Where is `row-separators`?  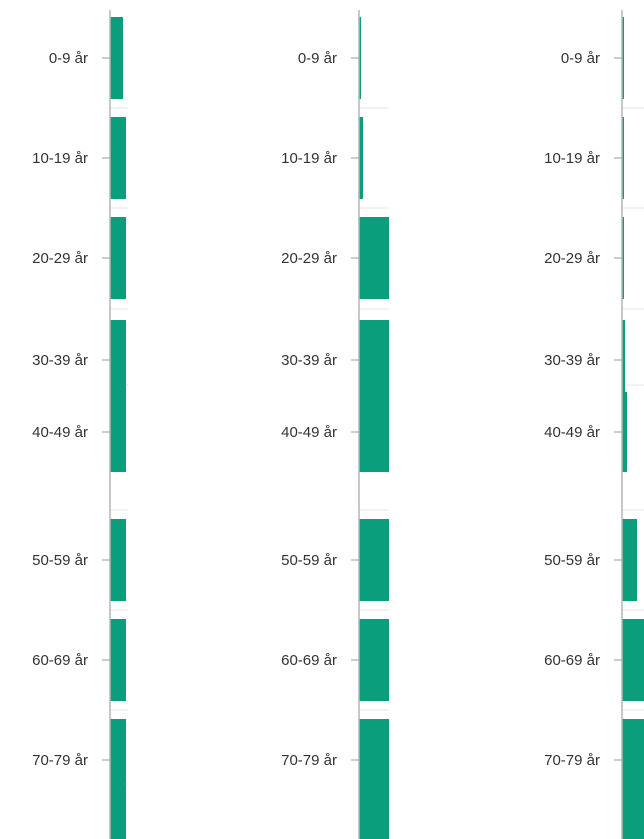 row-separators is located at coordinates (633, 446).